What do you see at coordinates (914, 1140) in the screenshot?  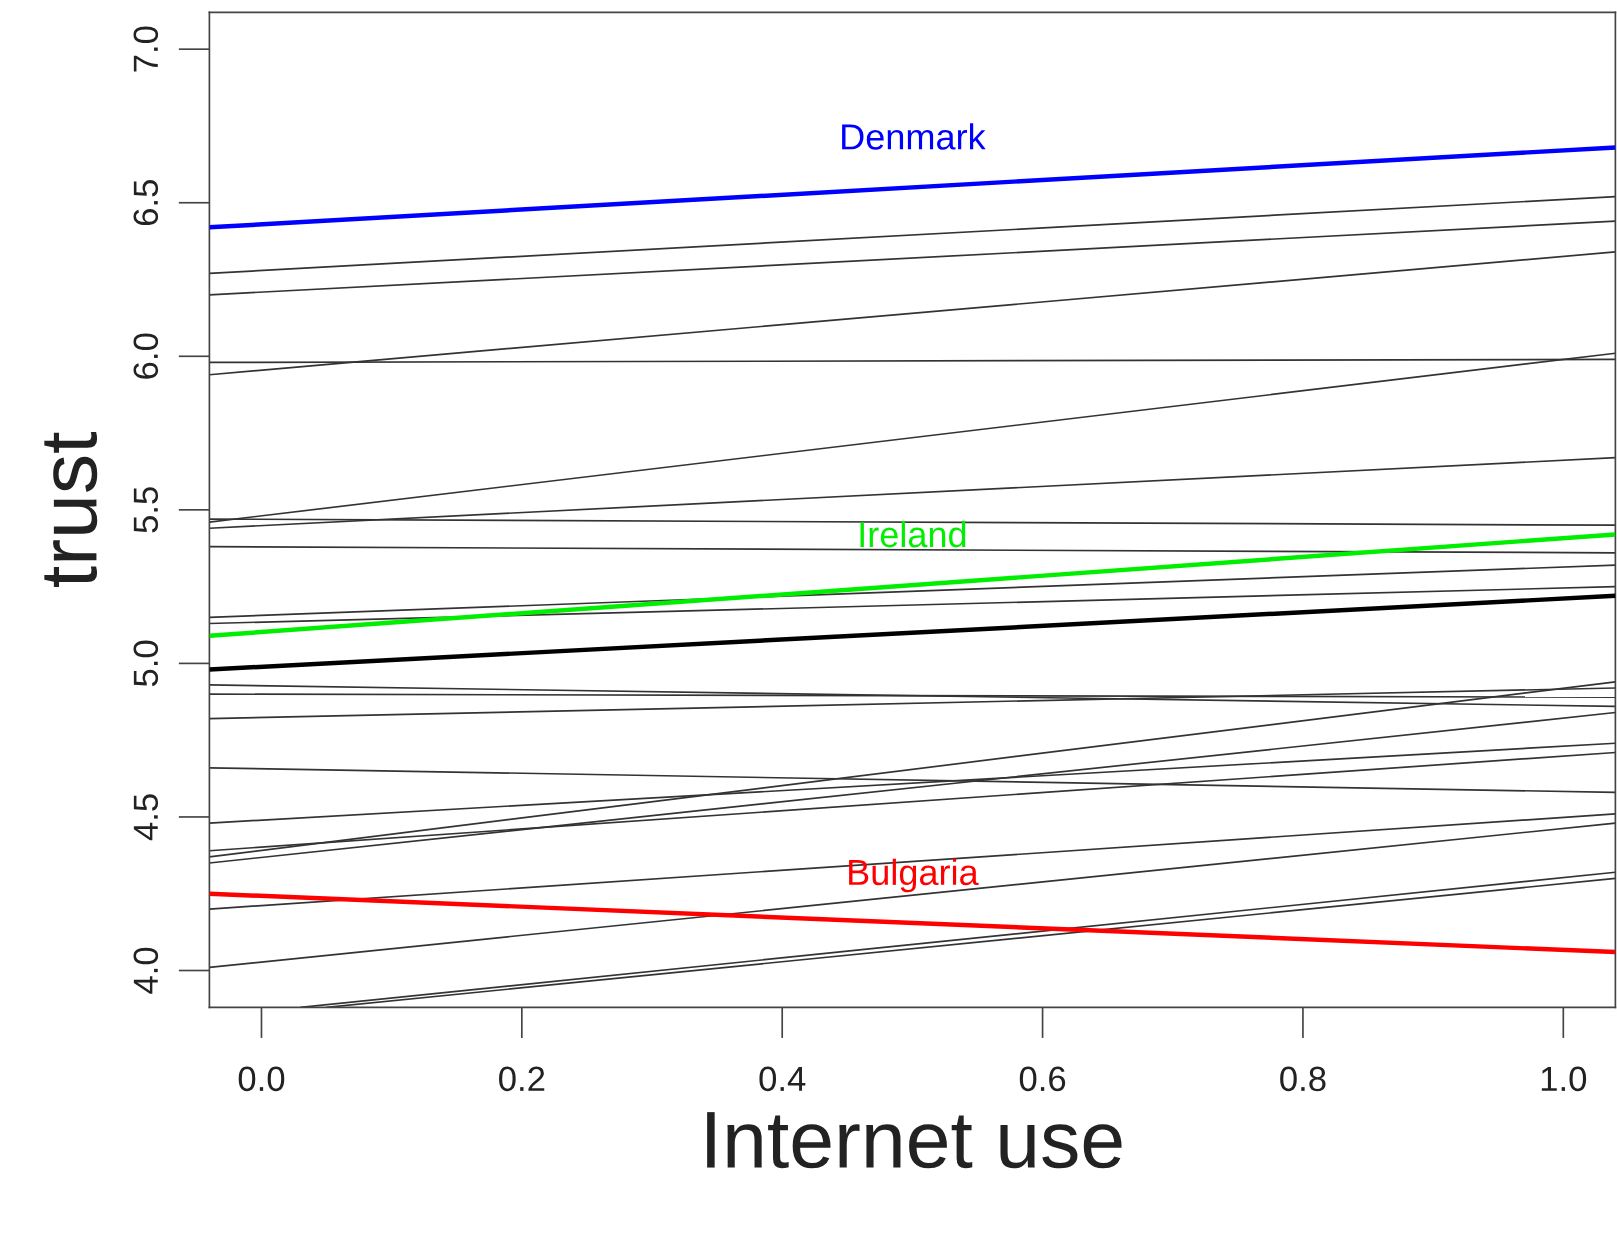 I see `x-axis-title: Internet use` at bounding box center [914, 1140].